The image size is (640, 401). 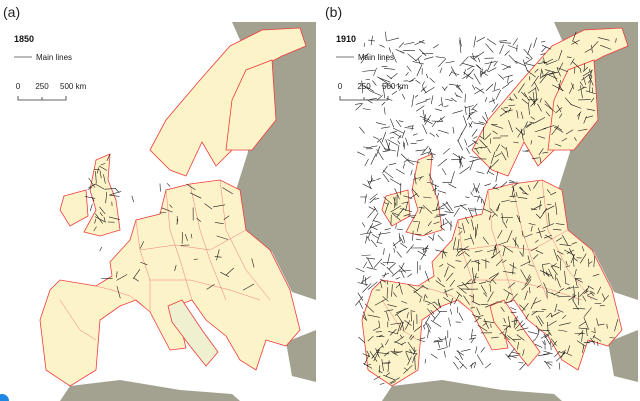 What do you see at coordinates (18, 86) in the screenshot?
I see `scale-label: 0` at bounding box center [18, 86].